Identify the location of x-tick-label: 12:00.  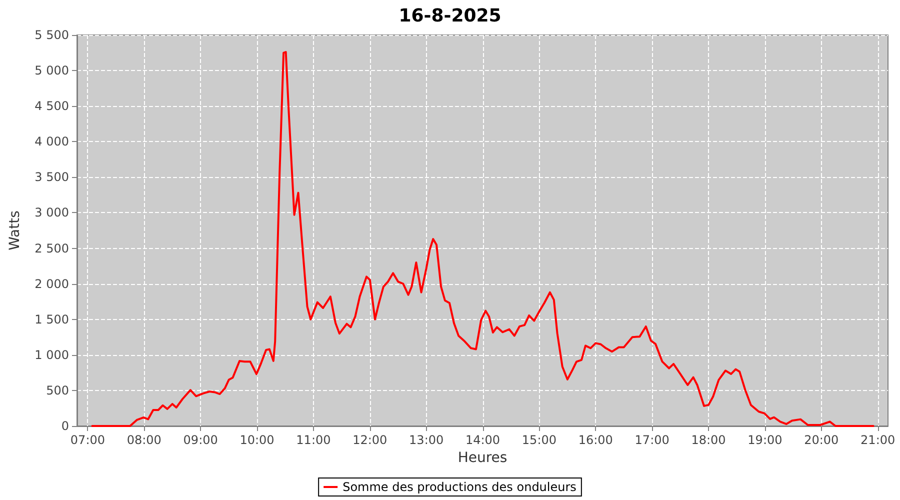
(370, 440).